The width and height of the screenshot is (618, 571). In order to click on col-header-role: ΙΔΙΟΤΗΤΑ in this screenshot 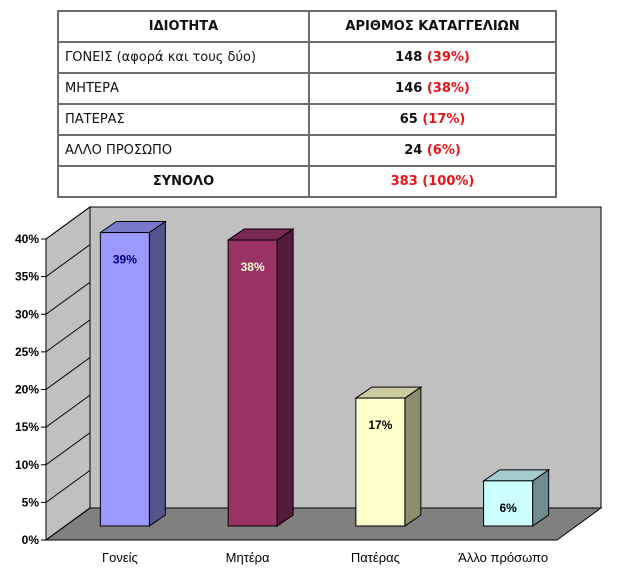, I will do `click(183, 26)`.